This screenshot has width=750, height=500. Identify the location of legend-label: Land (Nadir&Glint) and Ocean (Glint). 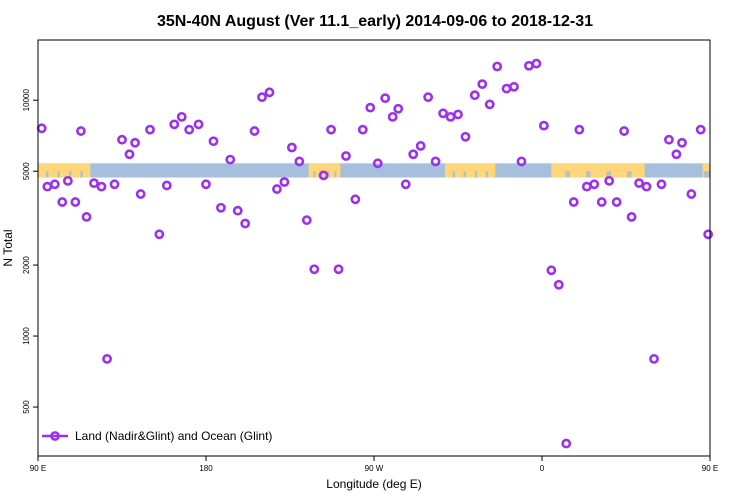
(173, 436).